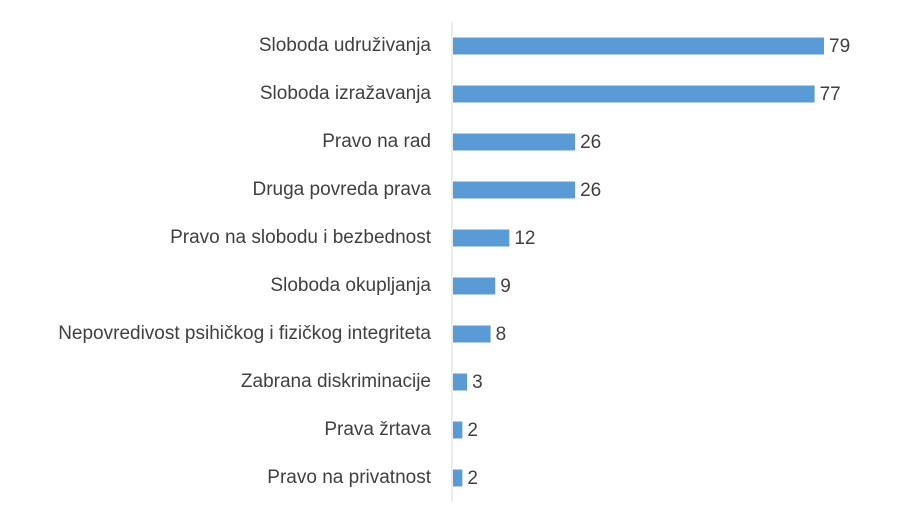 The height and width of the screenshot is (525, 900). What do you see at coordinates (350, 285) in the screenshot?
I see `category-label: Sloboda okupljanja` at bounding box center [350, 285].